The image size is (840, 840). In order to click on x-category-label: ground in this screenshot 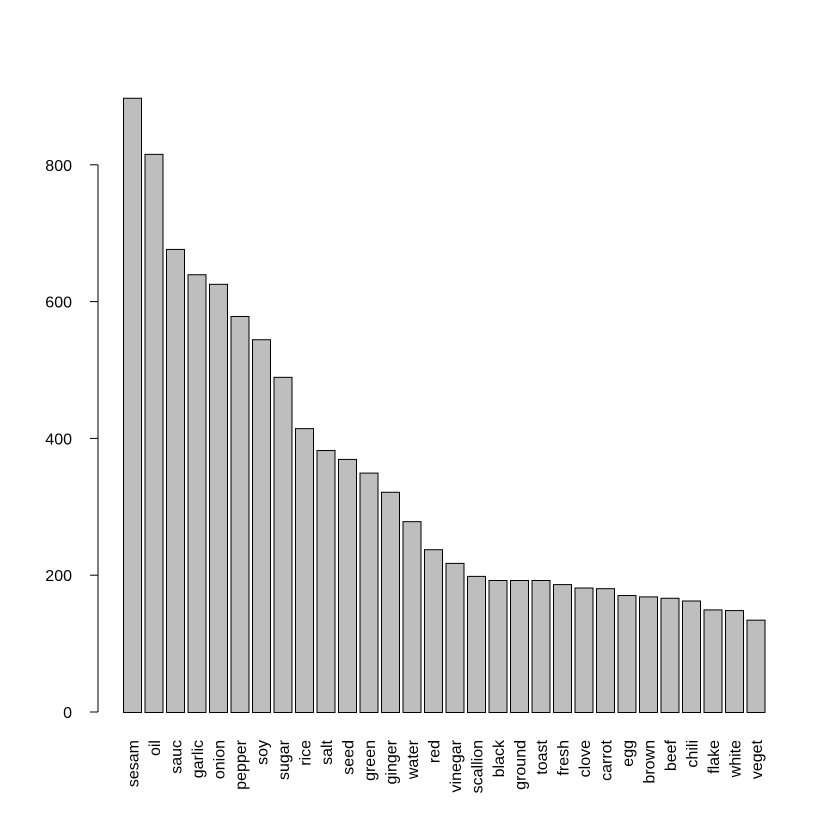, I will do `click(521, 765)`.